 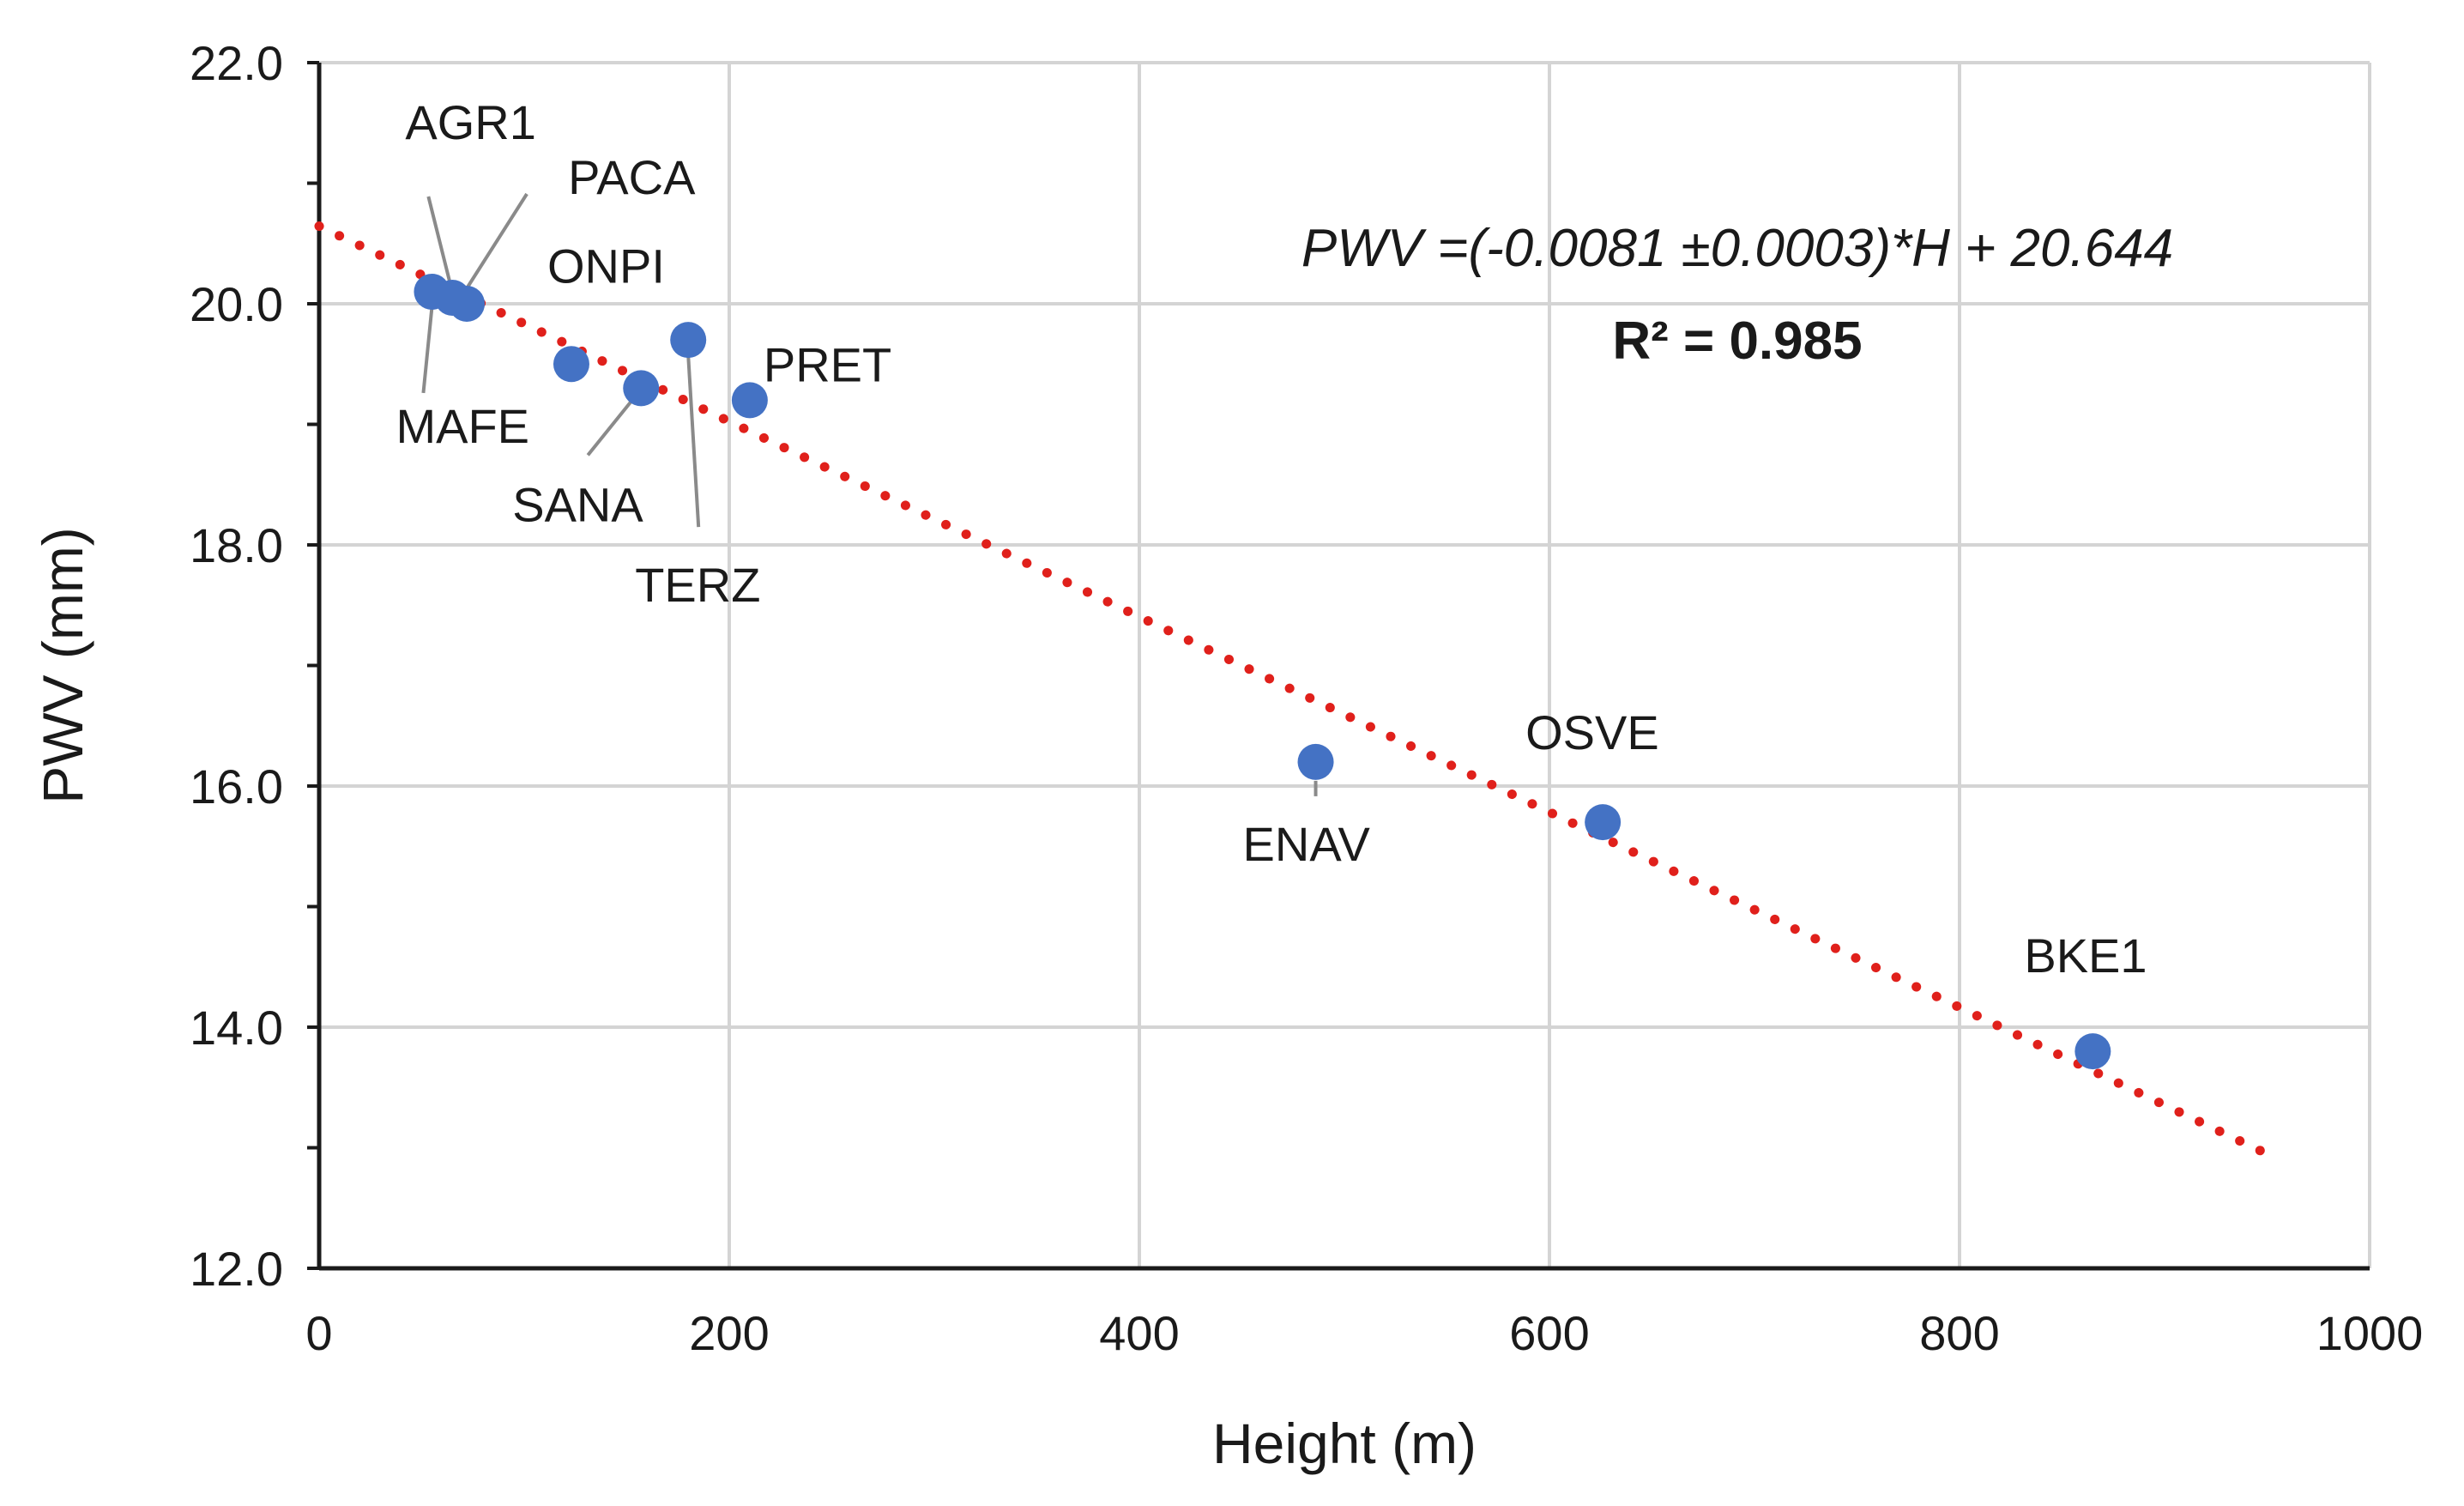 What do you see at coordinates (577, 504) in the screenshot?
I see `point-label: SANA` at bounding box center [577, 504].